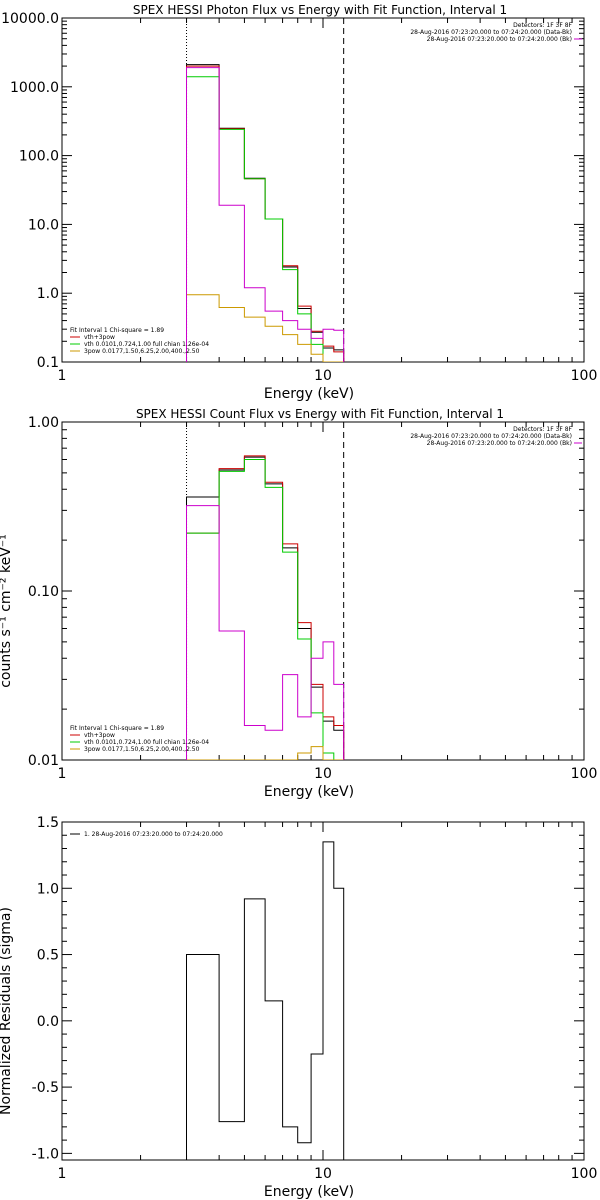 This screenshot has width=600, height=1200. What do you see at coordinates (48, 956) in the screenshot?
I see `y-tick-label: 0.5` at bounding box center [48, 956].